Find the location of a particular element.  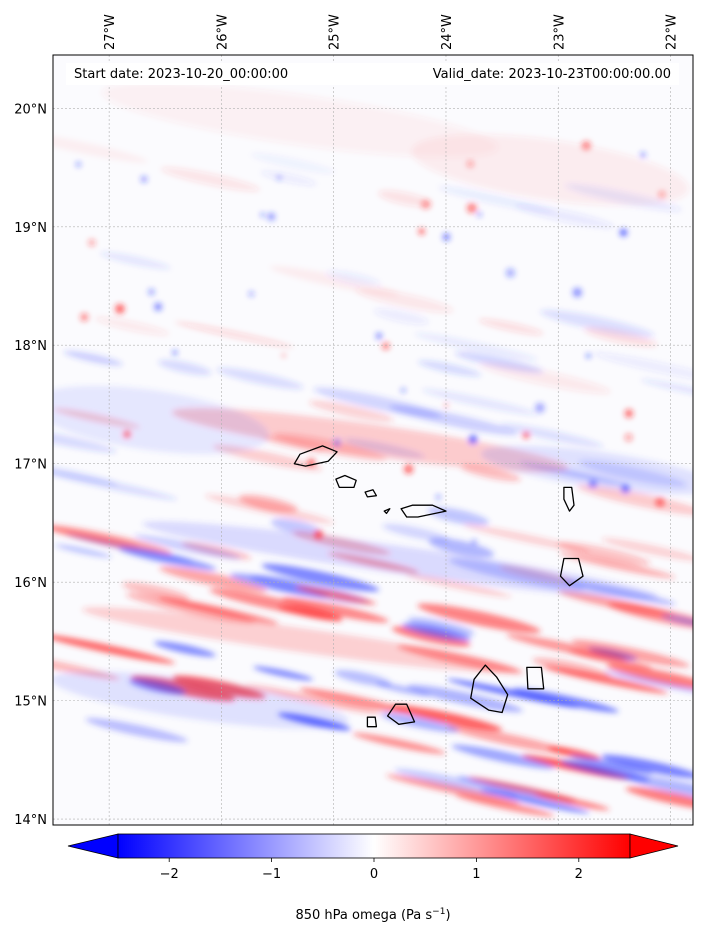

colorbar-tick-label: −2 is located at coordinates (169, 874).